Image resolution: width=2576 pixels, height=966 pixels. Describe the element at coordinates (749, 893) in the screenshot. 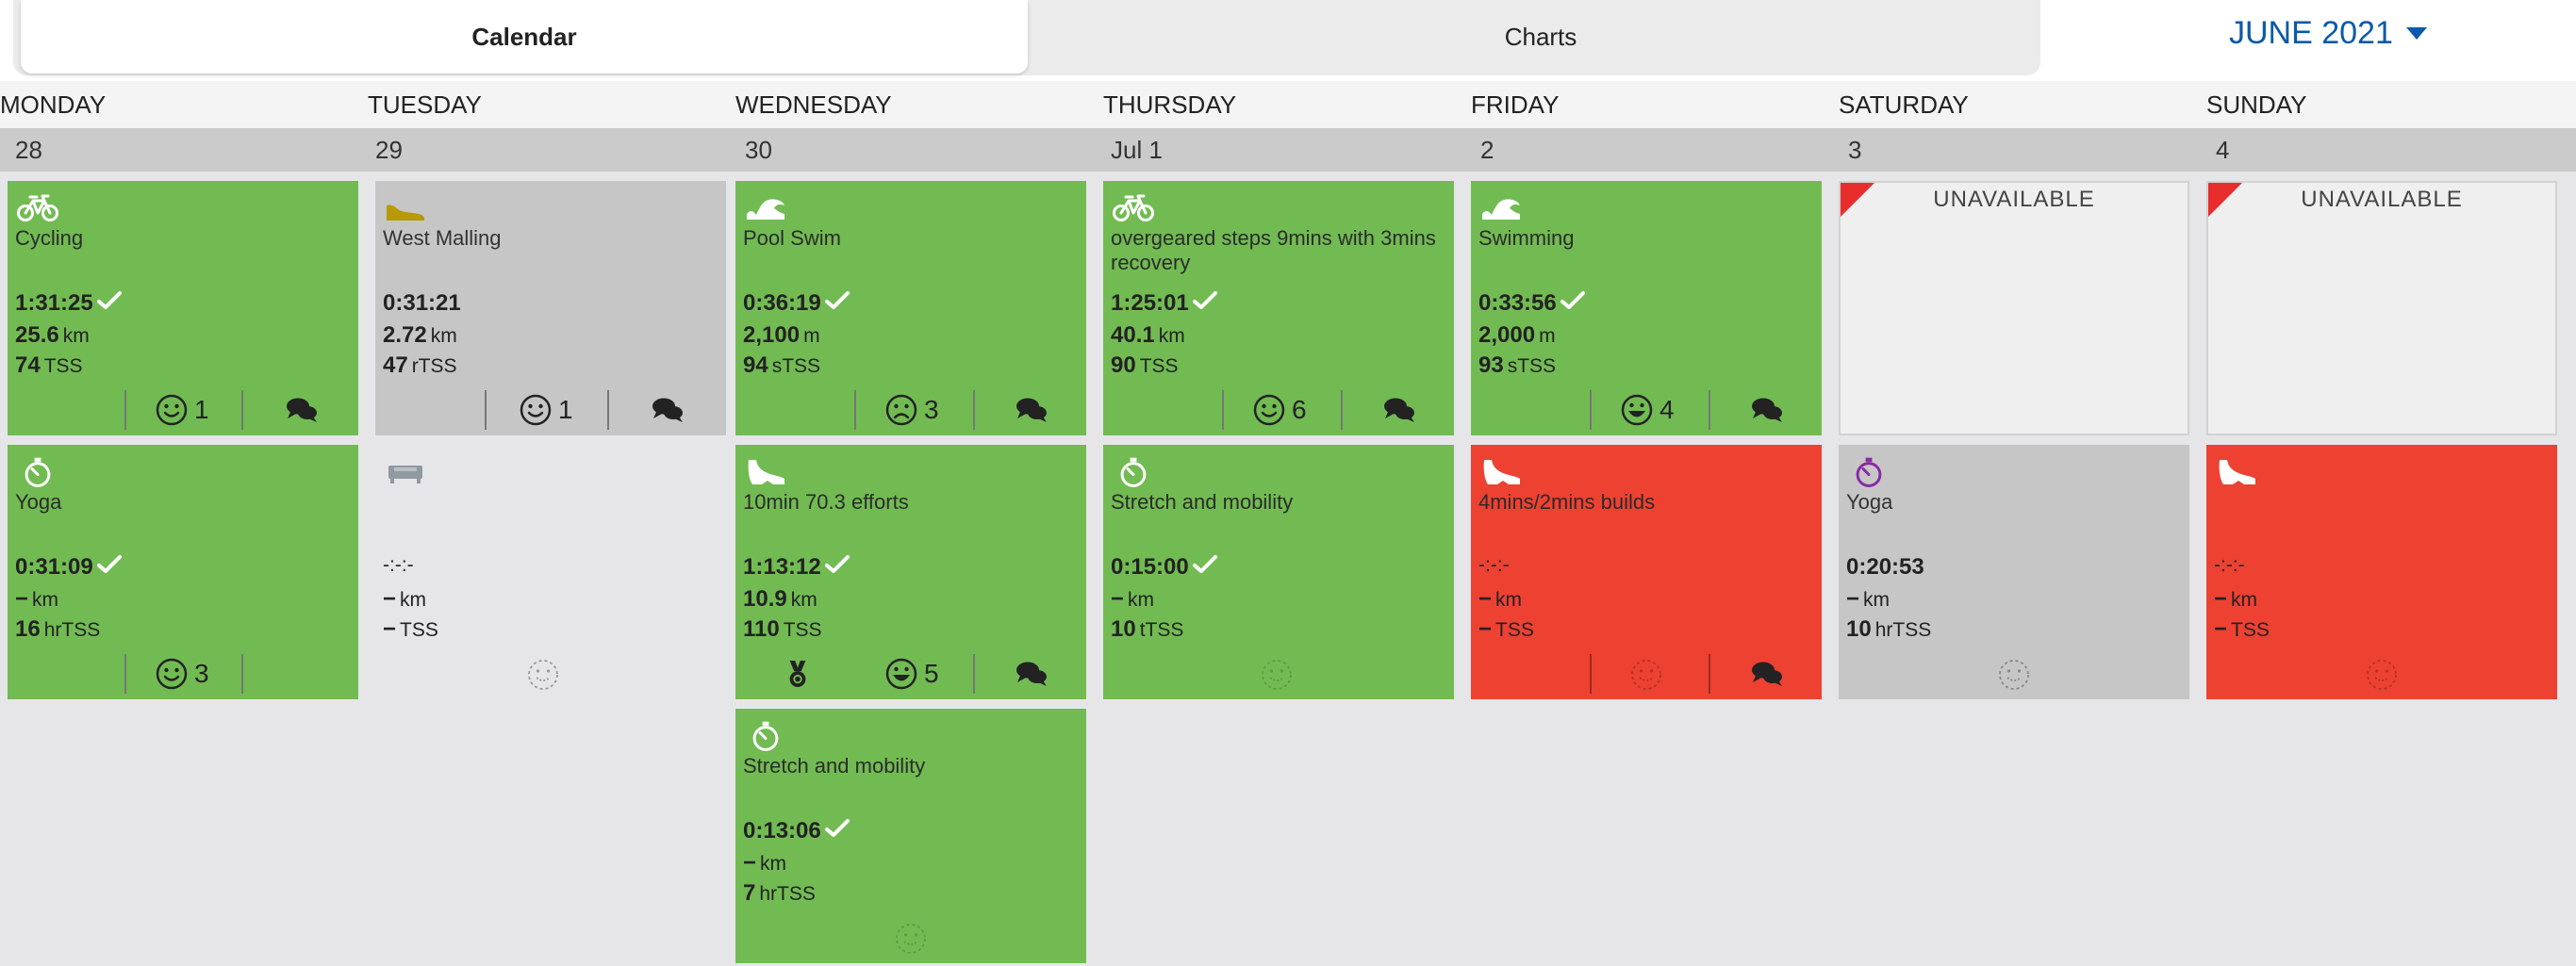

I see `workout-load: 7` at that location.